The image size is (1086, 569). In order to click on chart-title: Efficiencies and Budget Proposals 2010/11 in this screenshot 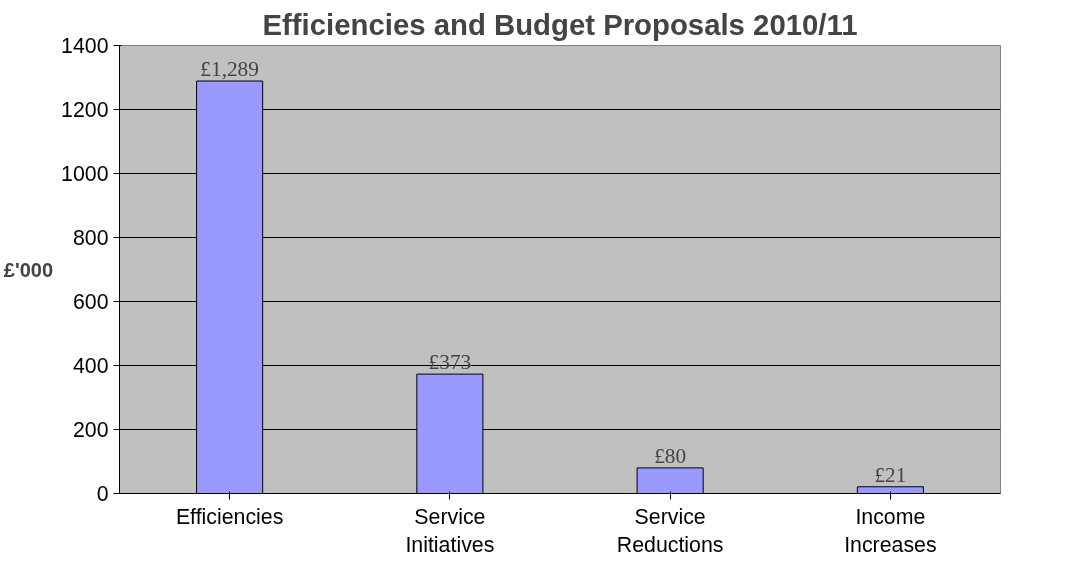, I will do `click(560, 24)`.